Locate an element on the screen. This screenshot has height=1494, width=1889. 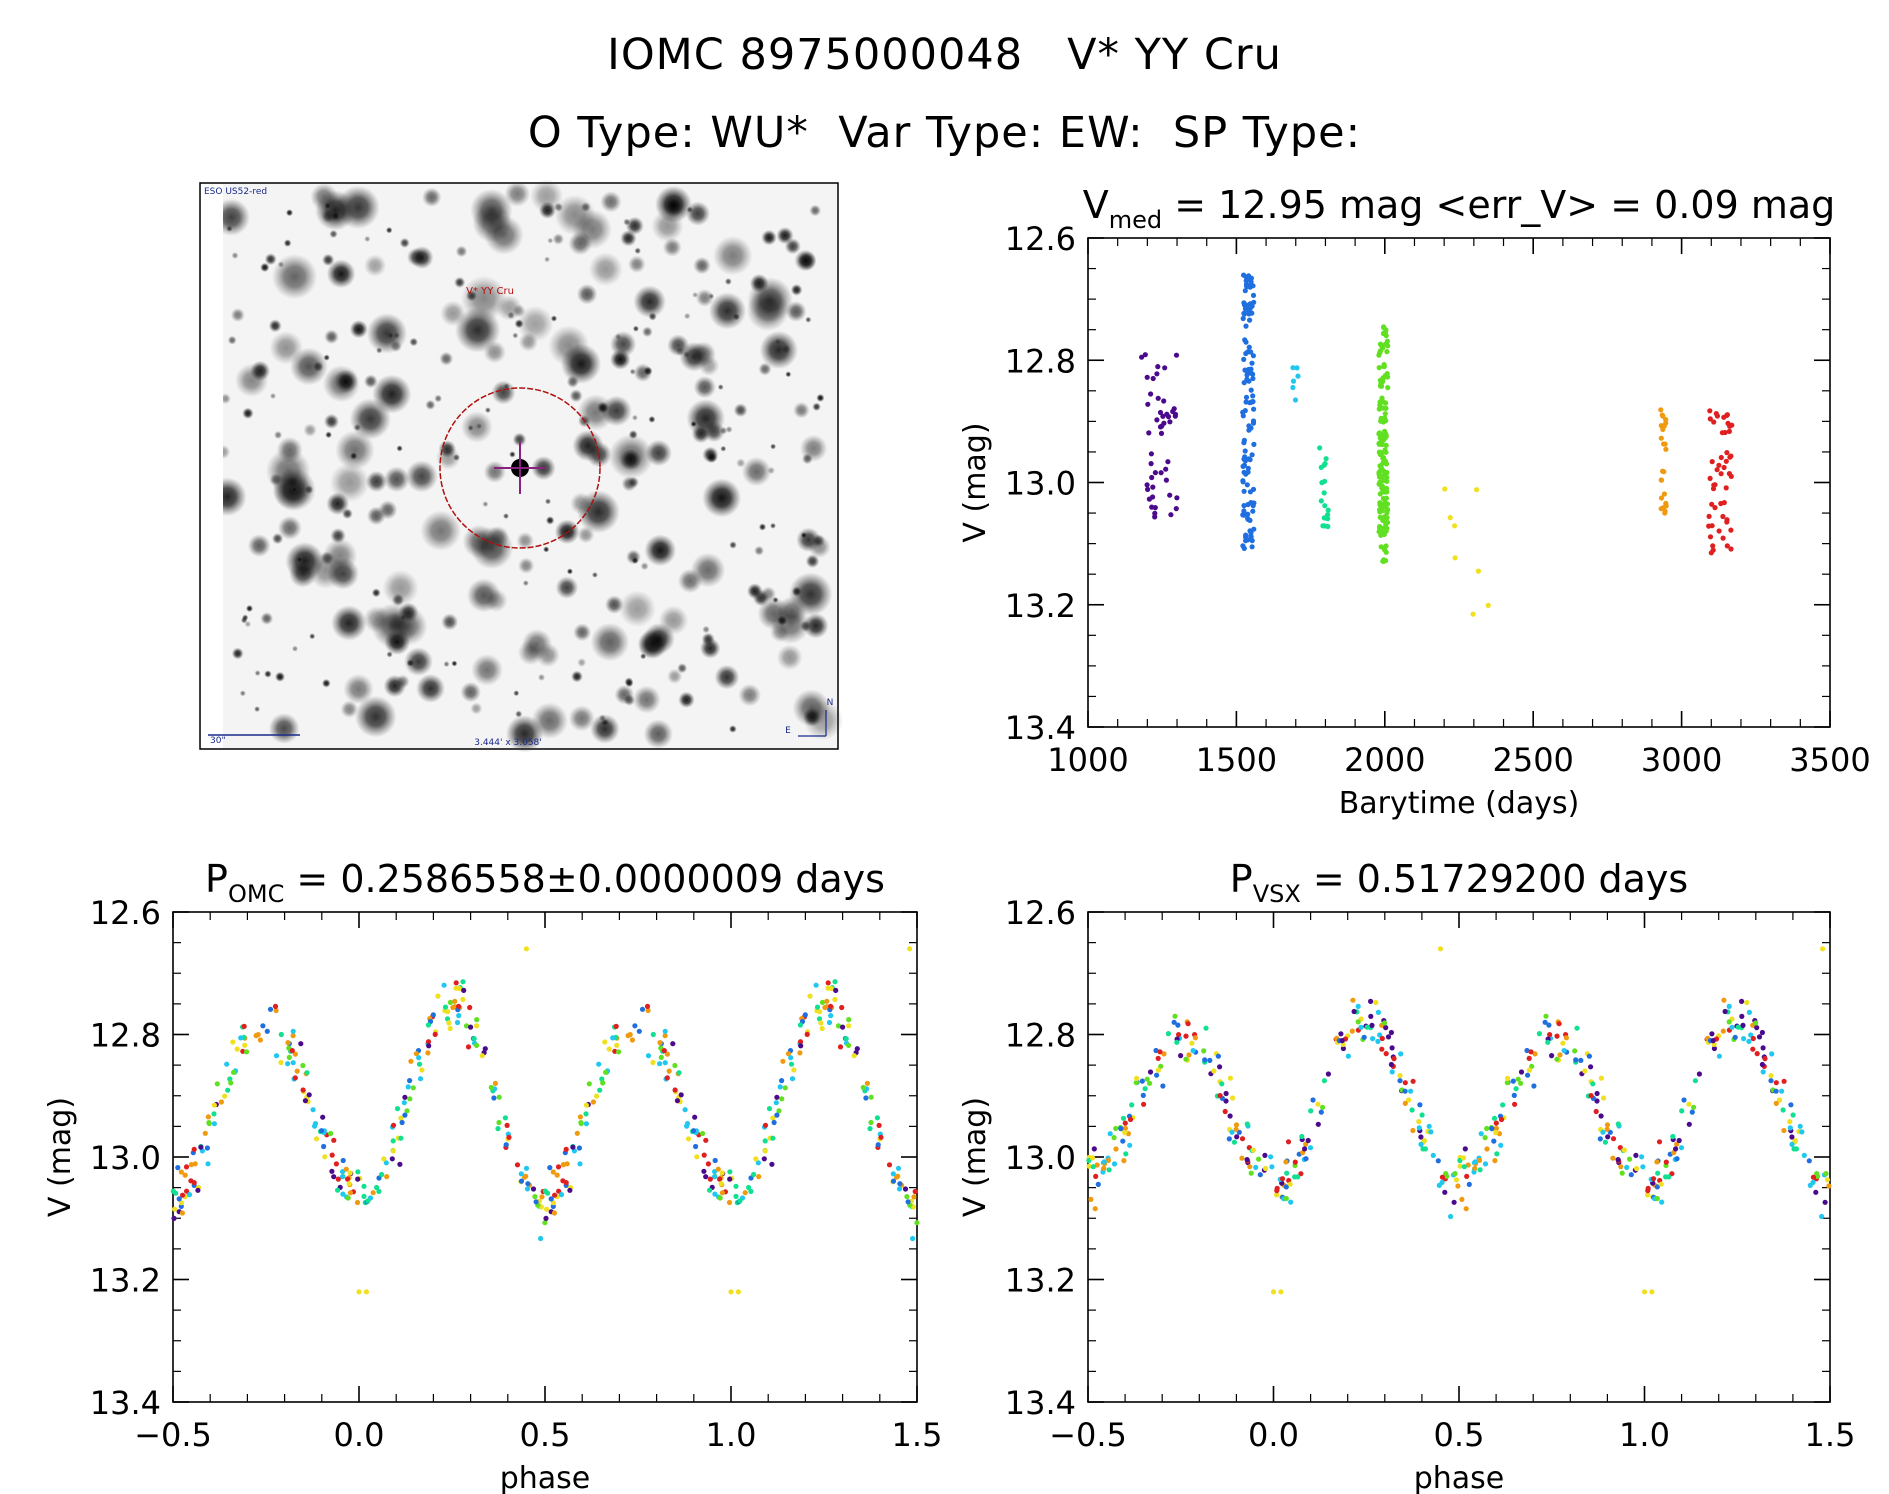
x-tick-label: 0.0 is located at coordinates (1273, 1435).